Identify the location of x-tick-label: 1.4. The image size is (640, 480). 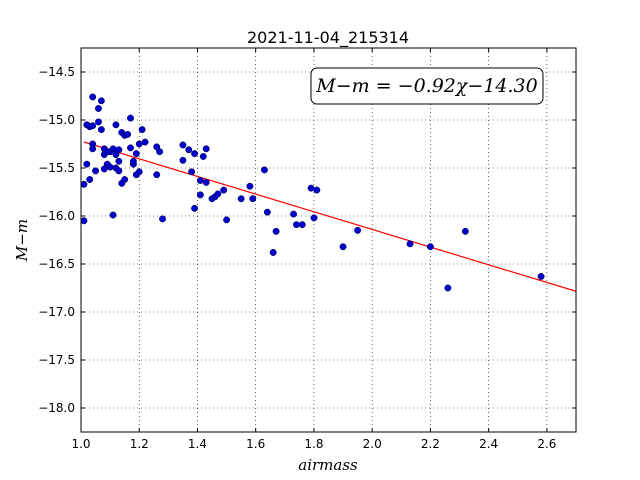
(197, 444).